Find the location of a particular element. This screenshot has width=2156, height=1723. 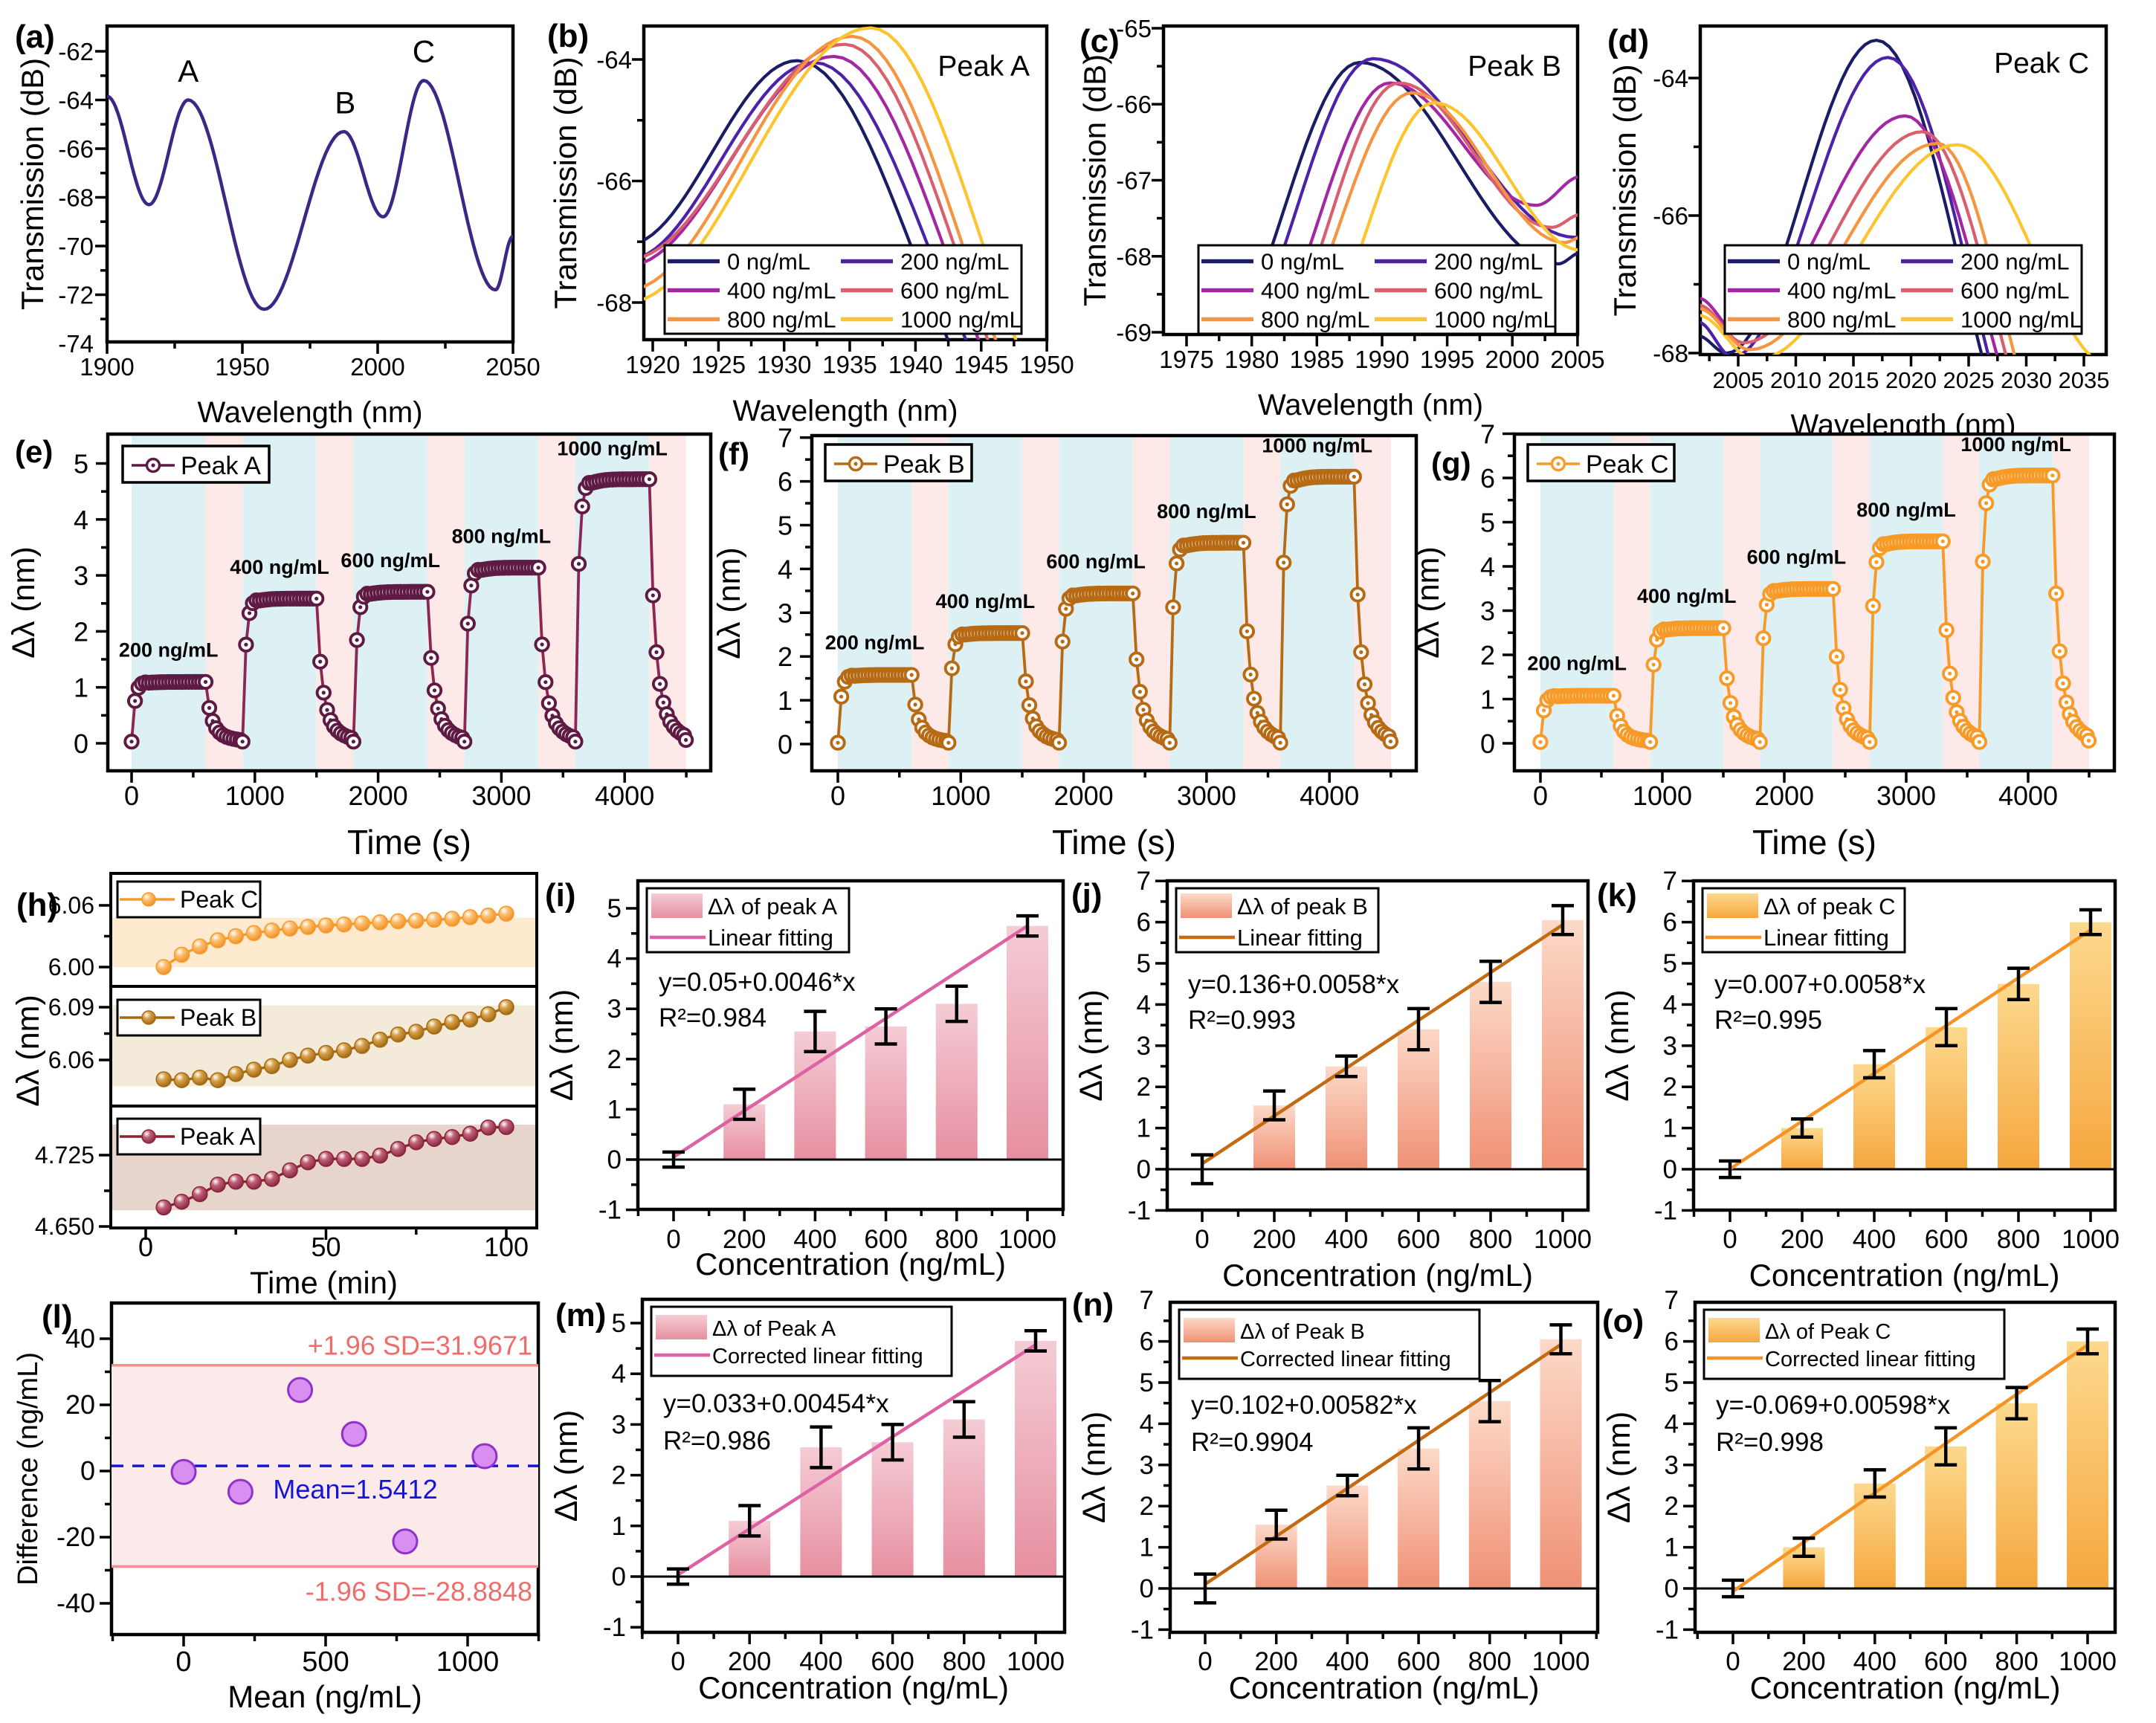

svg-text: 400 is located at coordinates (1347, 1661).